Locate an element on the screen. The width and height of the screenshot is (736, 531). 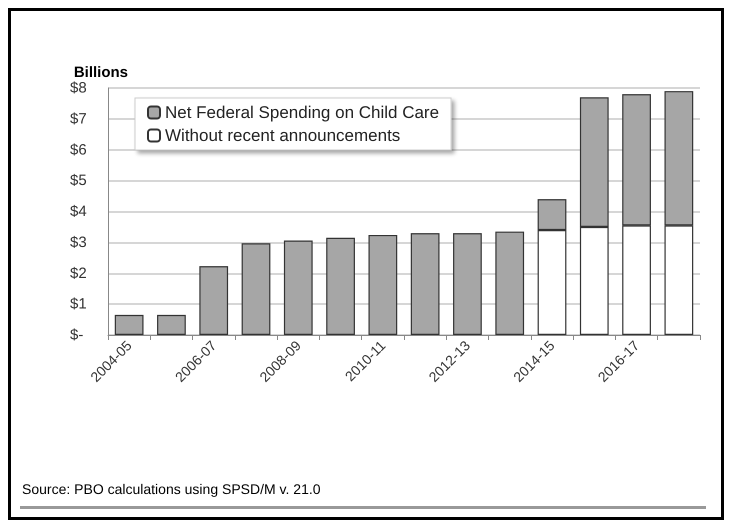
legend-label: Net Federal Spending on Child Care is located at coordinates (302, 112).